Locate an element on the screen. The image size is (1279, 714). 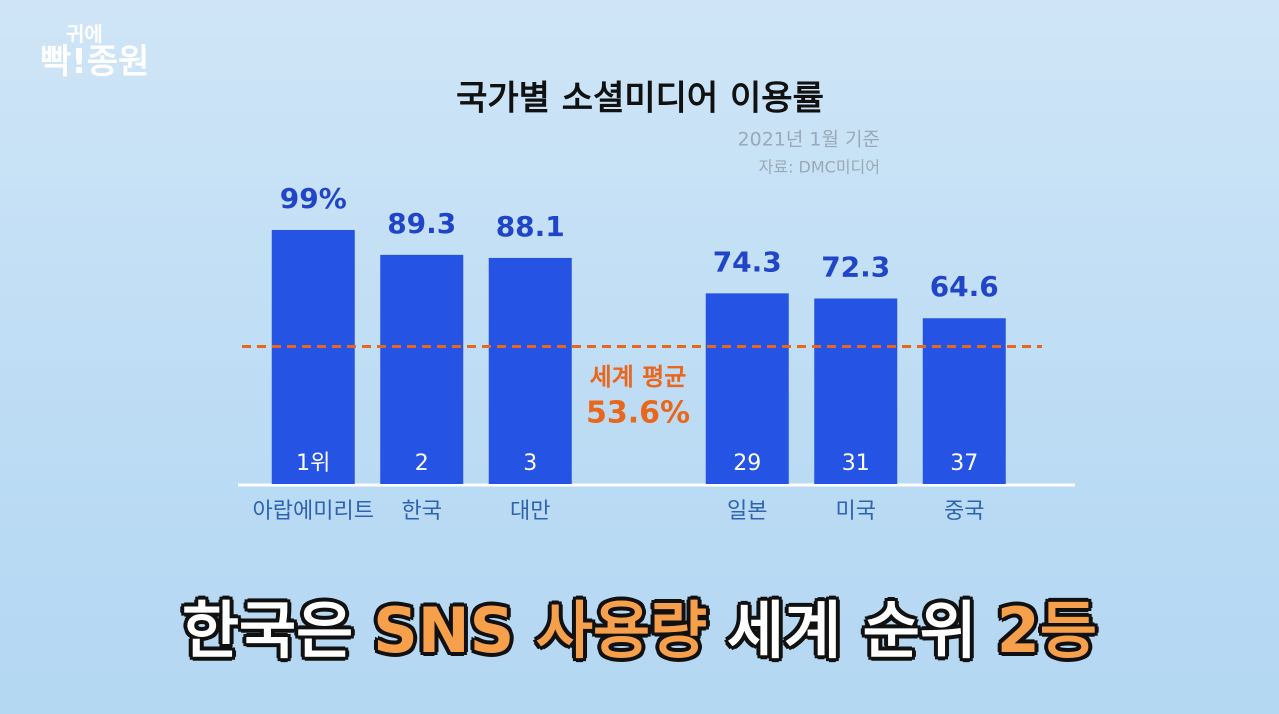
value-label: 88.1 is located at coordinates (530, 226).